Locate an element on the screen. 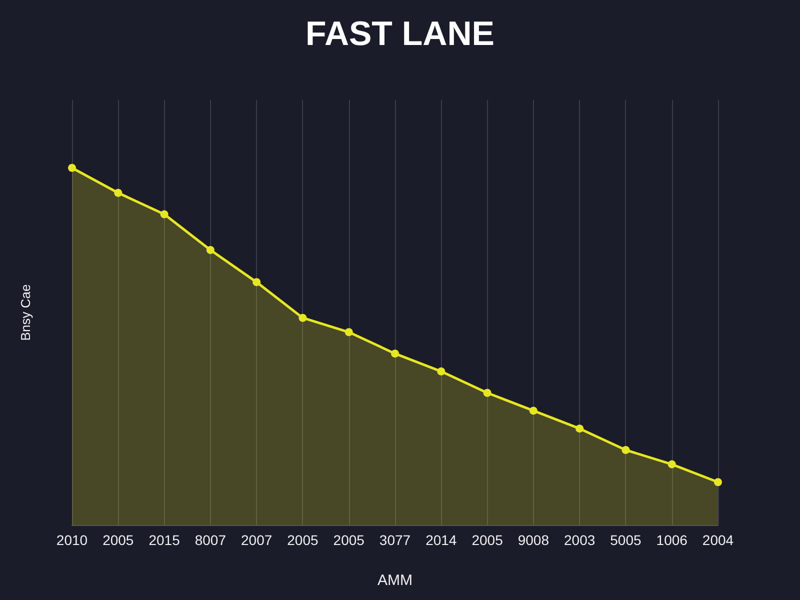 The image size is (800, 600). x-axis-title: AMM is located at coordinates (395, 580).